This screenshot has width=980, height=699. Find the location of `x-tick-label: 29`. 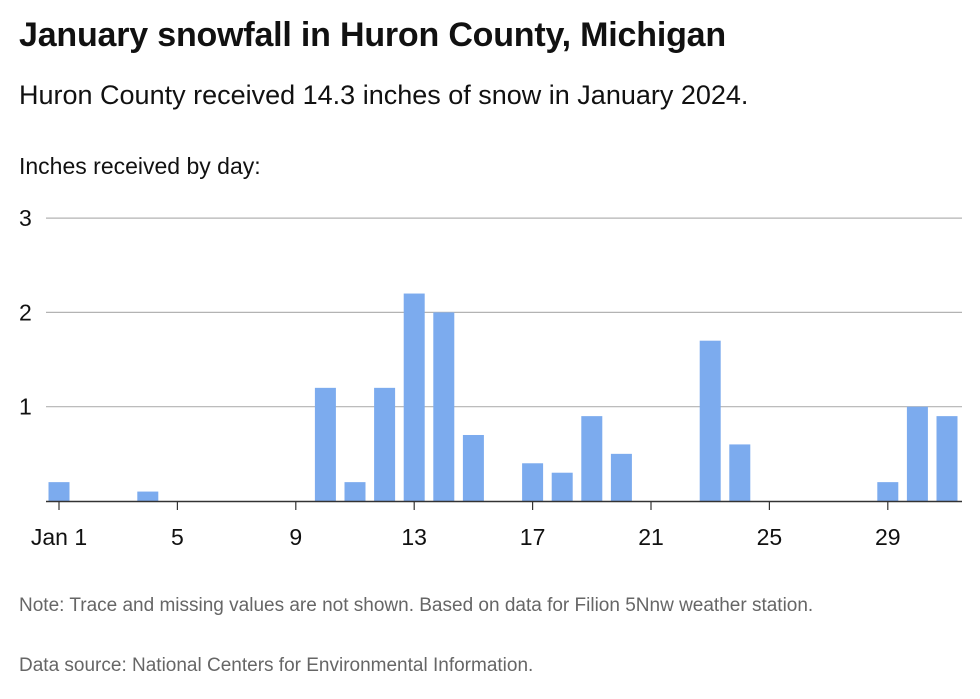

x-tick-label: 29 is located at coordinates (888, 537).